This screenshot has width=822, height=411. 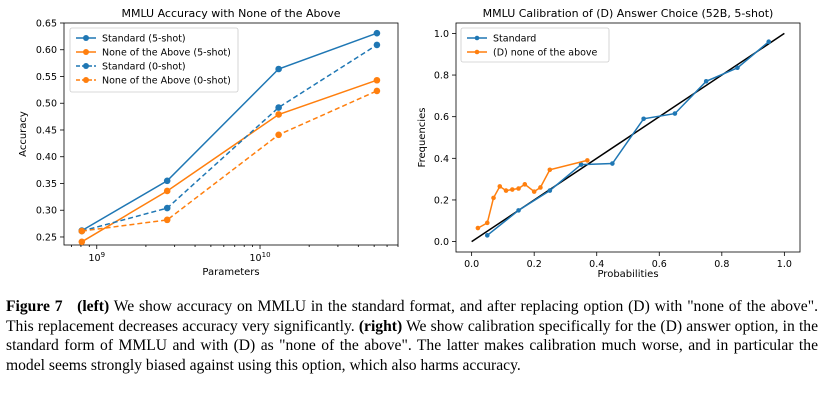 I want to click on x-axis-label-left: Parameters, so click(x=230, y=272).